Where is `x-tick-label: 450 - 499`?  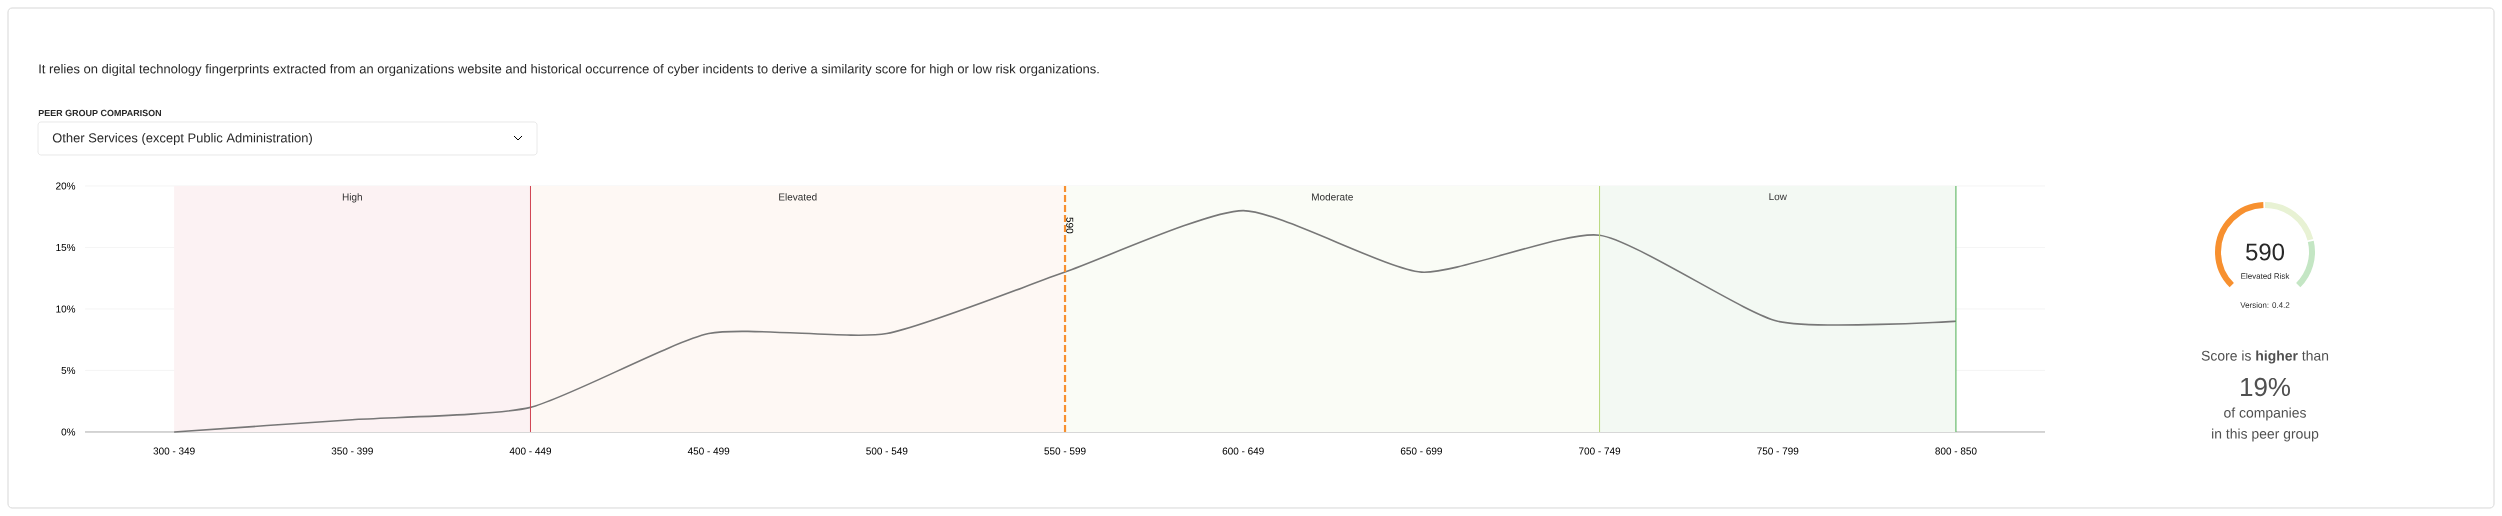 x-tick-label: 450 - 499 is located at coordinates (708, 451).